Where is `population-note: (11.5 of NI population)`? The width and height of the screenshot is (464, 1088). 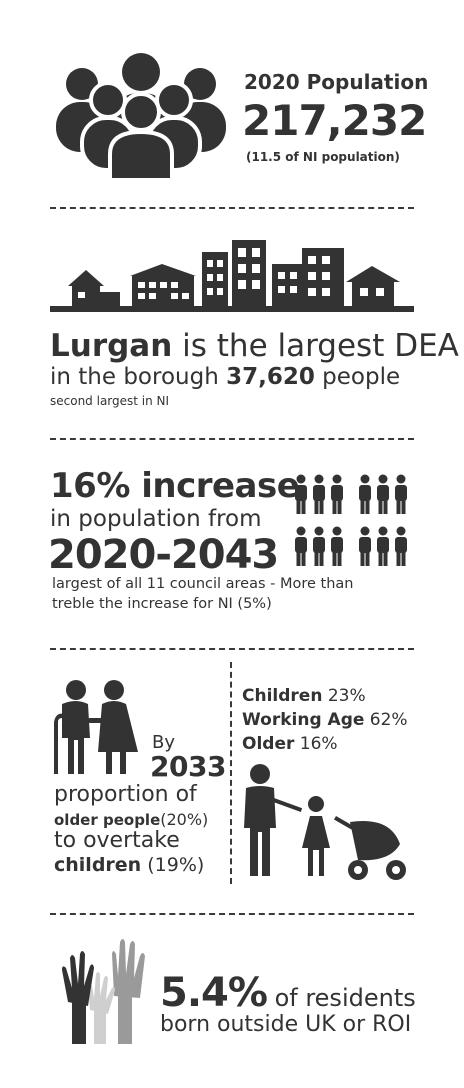 population-note: (11.5 of NI population) is located at coordinates (323, 157).